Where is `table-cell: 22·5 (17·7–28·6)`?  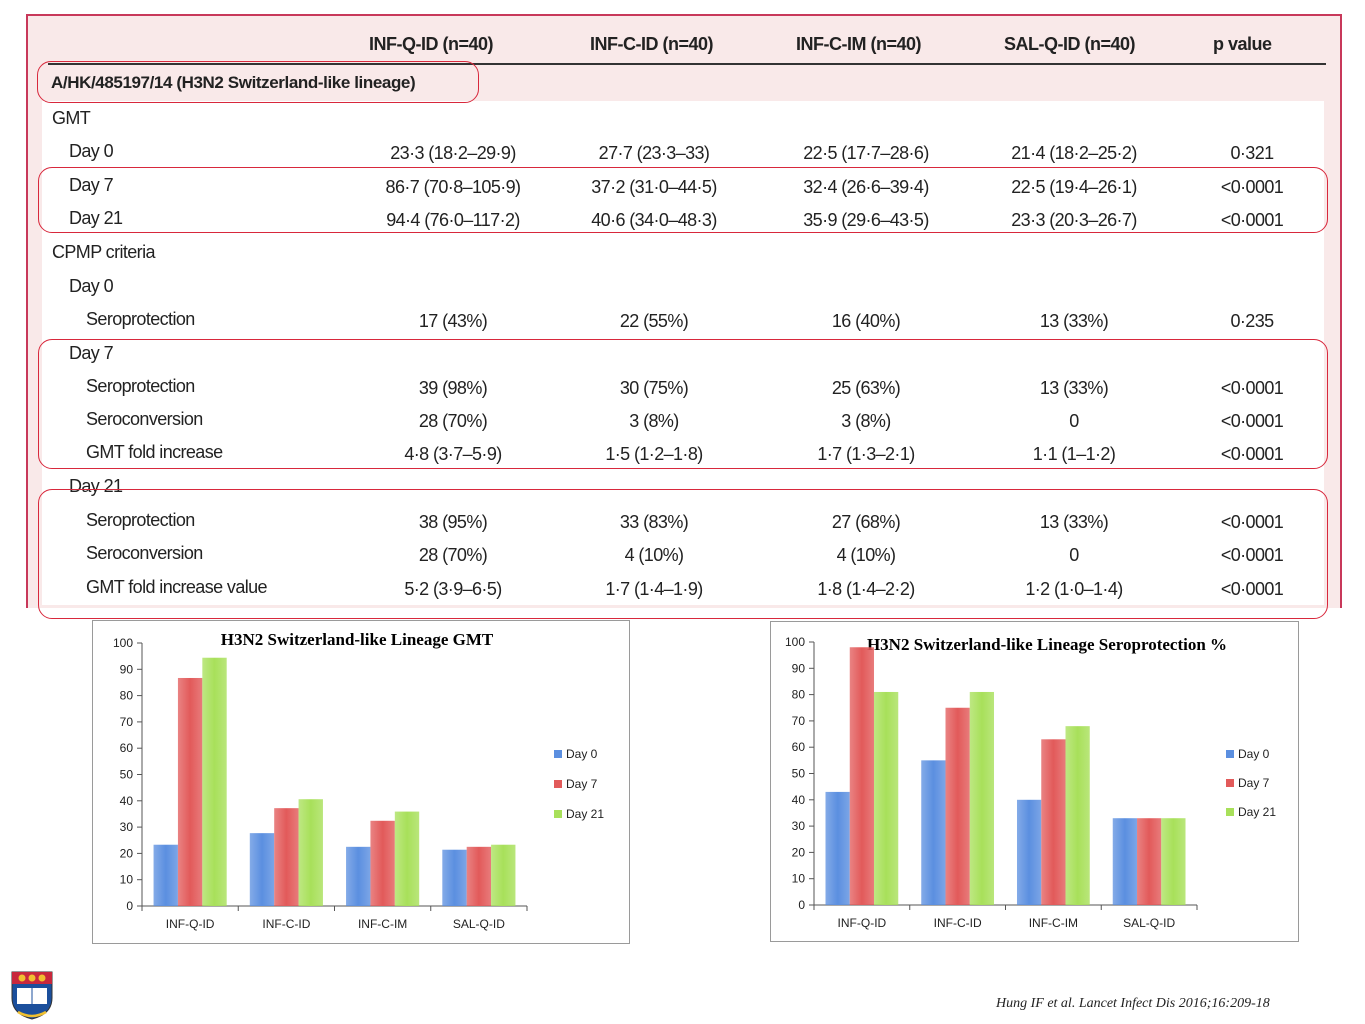 table-cell: 22·5 (17·7–28·6) is located at coordinates (866, 153).